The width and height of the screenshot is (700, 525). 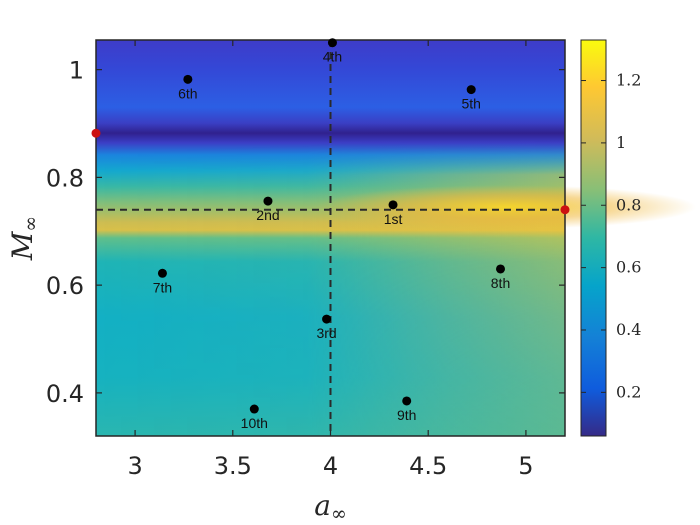 I want to click on y-tick-label: 1, so click(x=76, y=71).